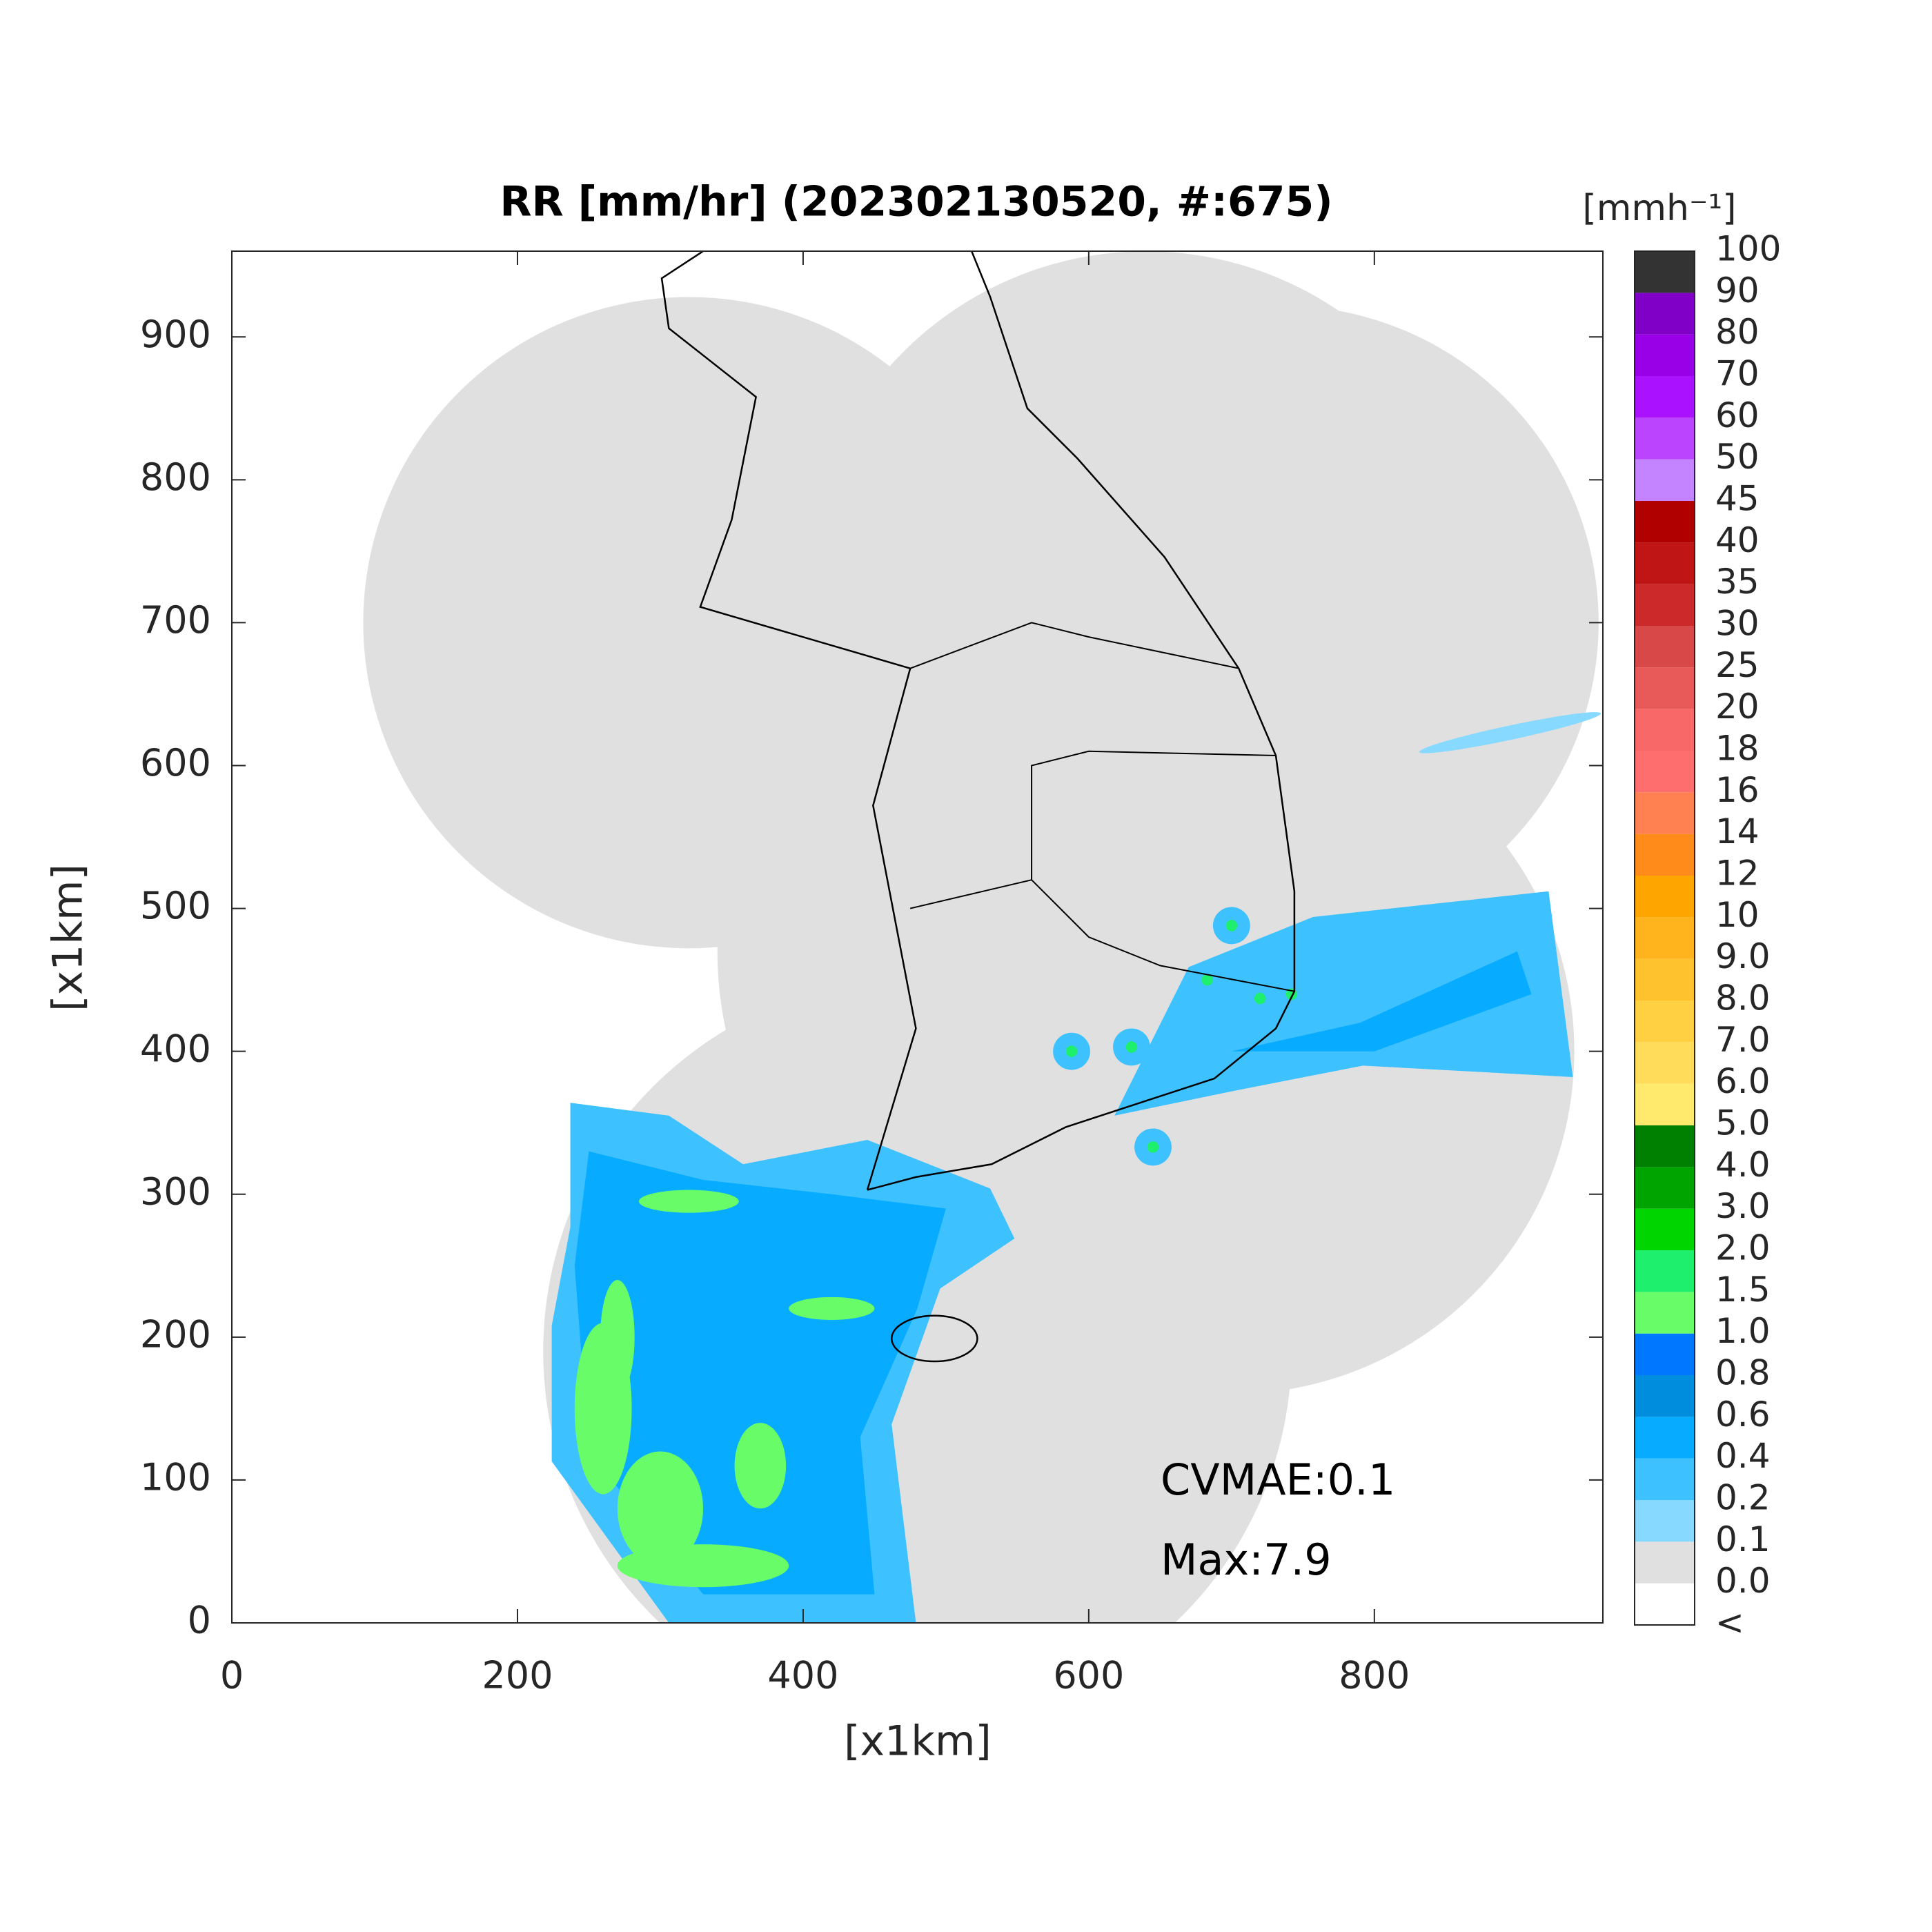 Image resolution: width=1932 pixels, height=1932 pixels. Describe the element at coordinates (1737, 624) in the screenshot. I see `colorbar-tick-label: 30` at that location.